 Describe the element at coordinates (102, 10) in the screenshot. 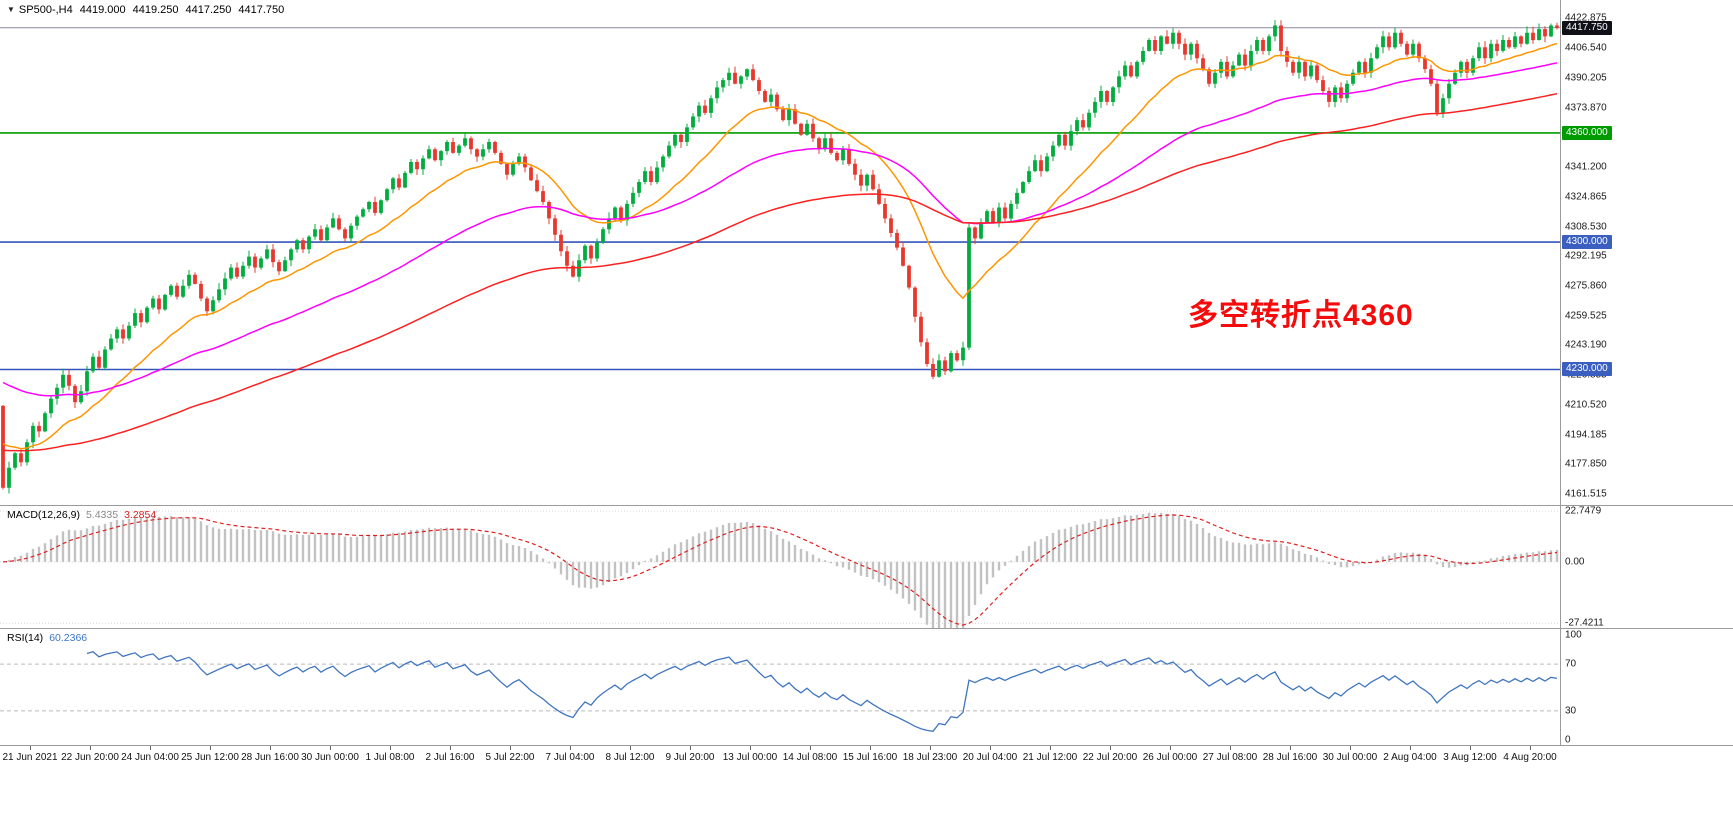

I see `bar-open-value: 4419.000` at that location.